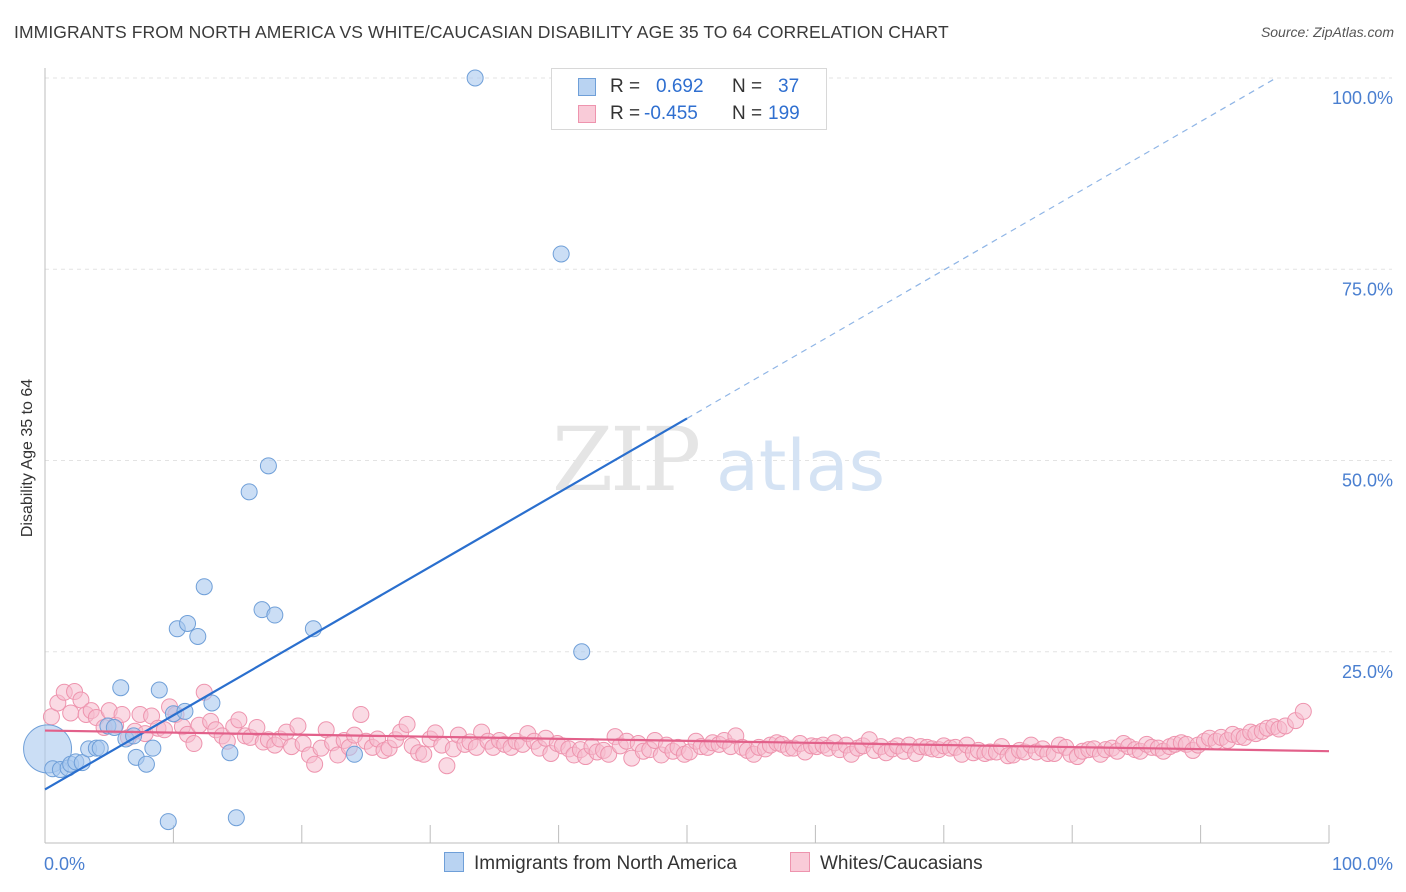 This screenshot has width=1406, height=892. I want to click on y-tick-label: 75.0%, so click(1367, 289).